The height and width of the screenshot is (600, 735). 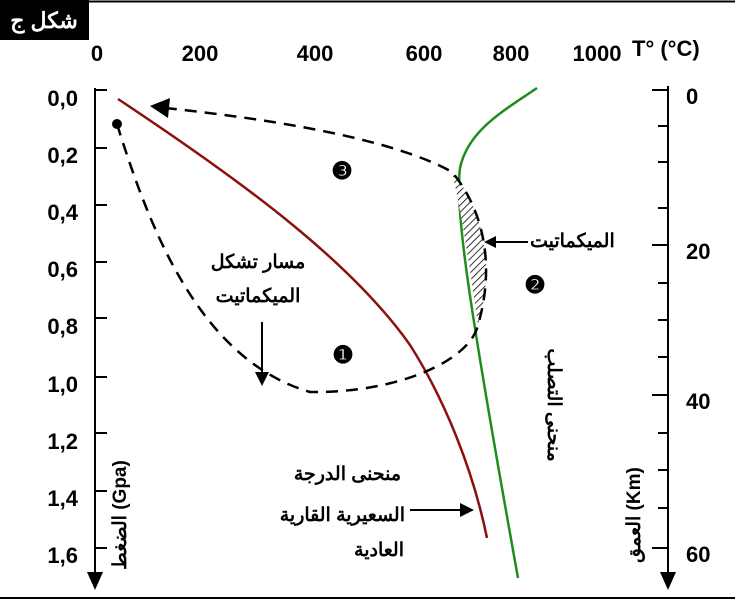 I want to click on top-axis-tick-1000: 1000, so click(x=597, y=53).